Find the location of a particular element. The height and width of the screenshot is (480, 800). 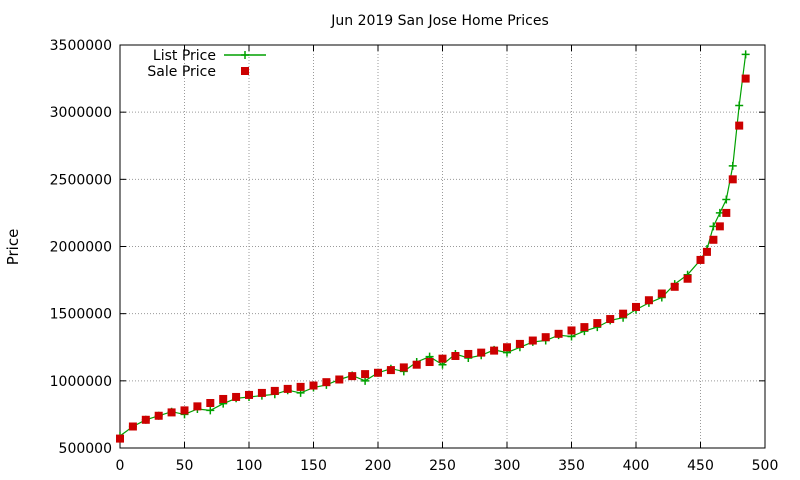

x-tick-label: 400 is located at coordinates (636, 466).